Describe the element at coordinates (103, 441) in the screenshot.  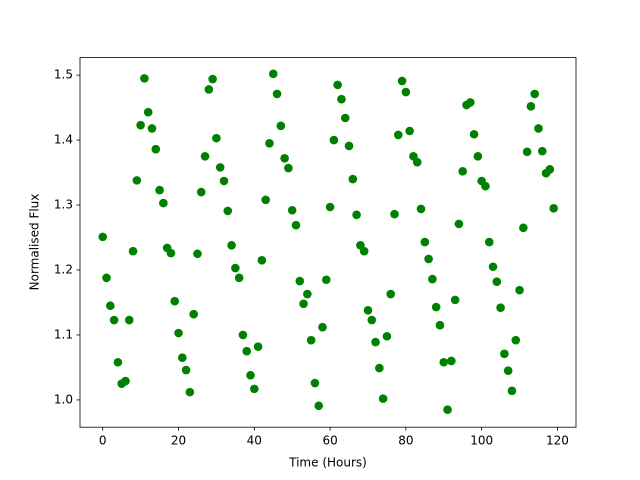
I see `x-tick-label: 0` at that location.